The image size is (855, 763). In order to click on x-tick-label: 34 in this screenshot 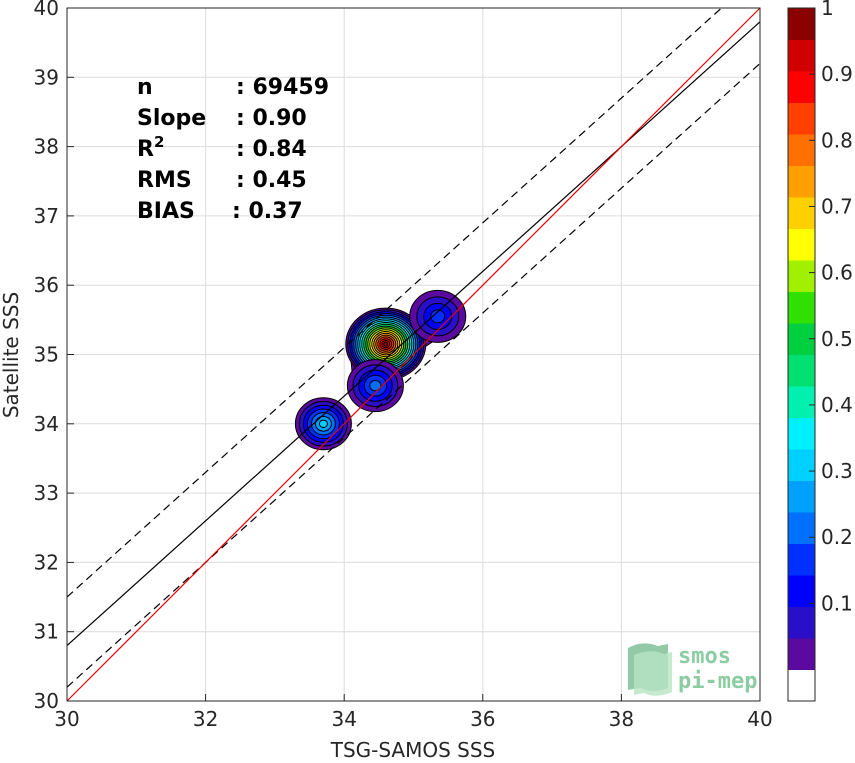, I will do `click(343, 719)`.